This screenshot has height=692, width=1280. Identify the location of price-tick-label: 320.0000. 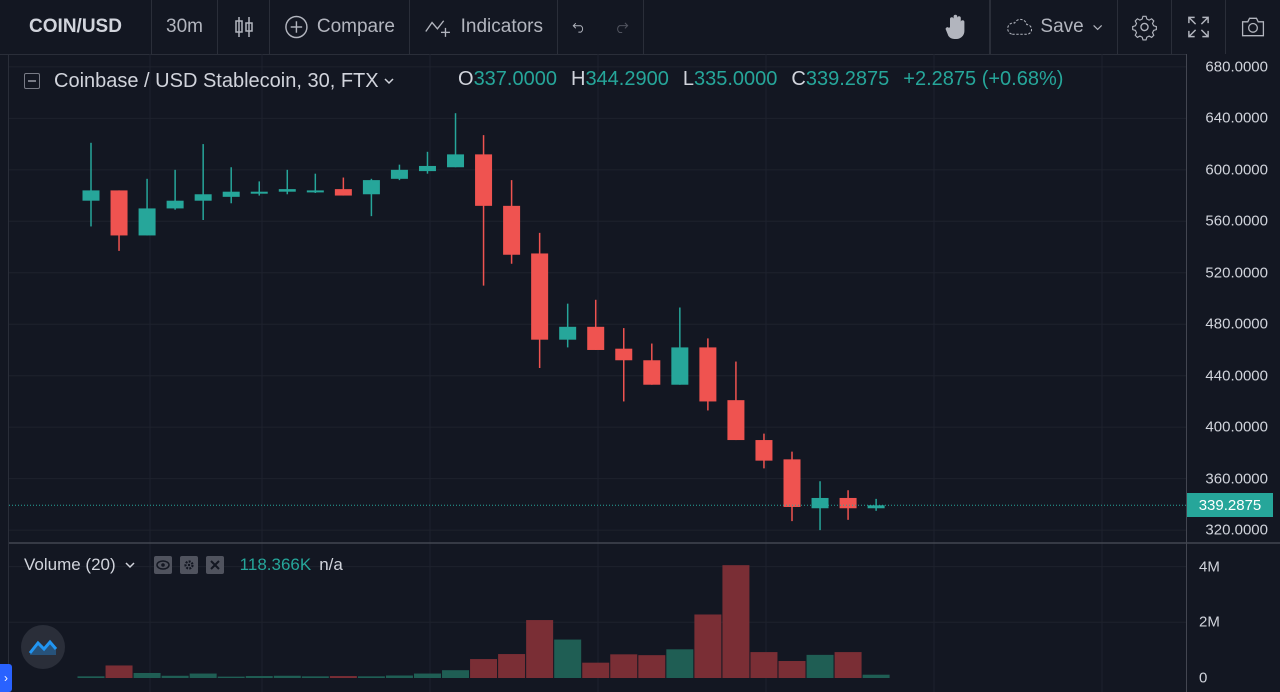
(1236, 530).